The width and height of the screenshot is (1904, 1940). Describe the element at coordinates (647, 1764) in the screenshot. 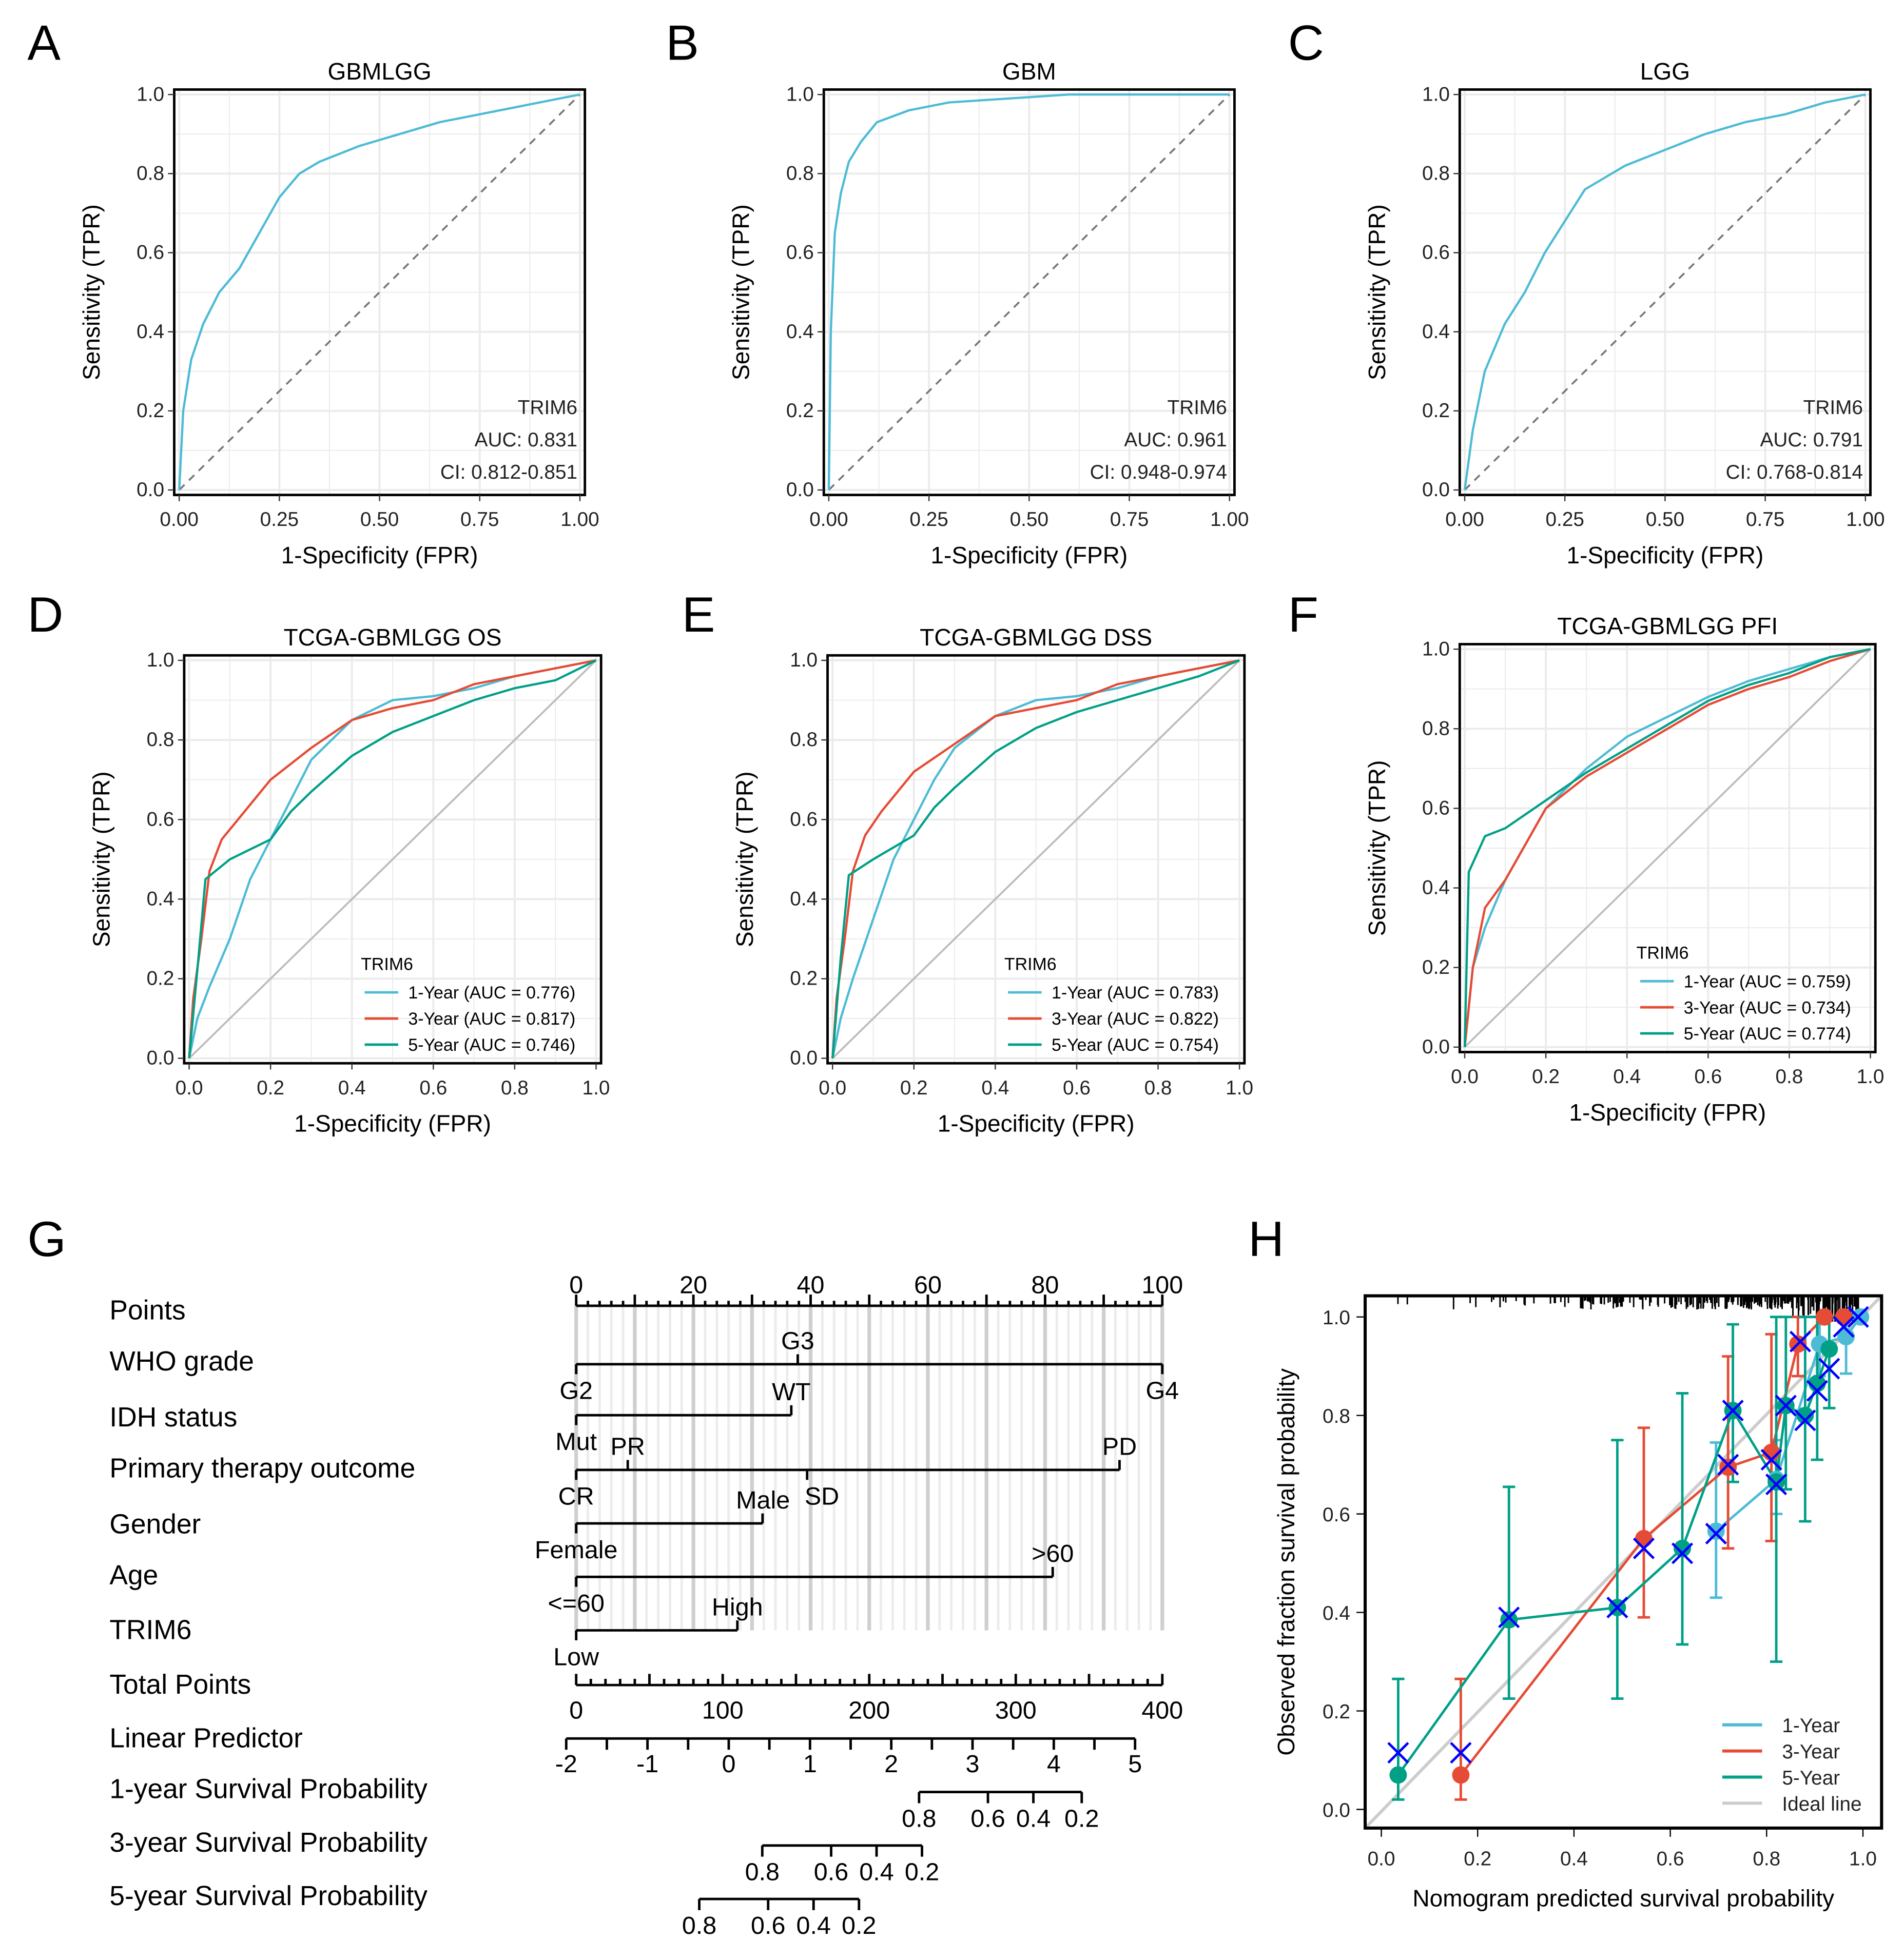

I see `linear-predictor-tick-label: -1` at that location.